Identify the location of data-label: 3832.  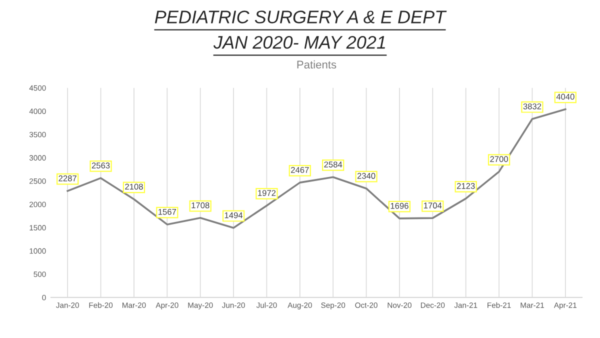
(532, 106).